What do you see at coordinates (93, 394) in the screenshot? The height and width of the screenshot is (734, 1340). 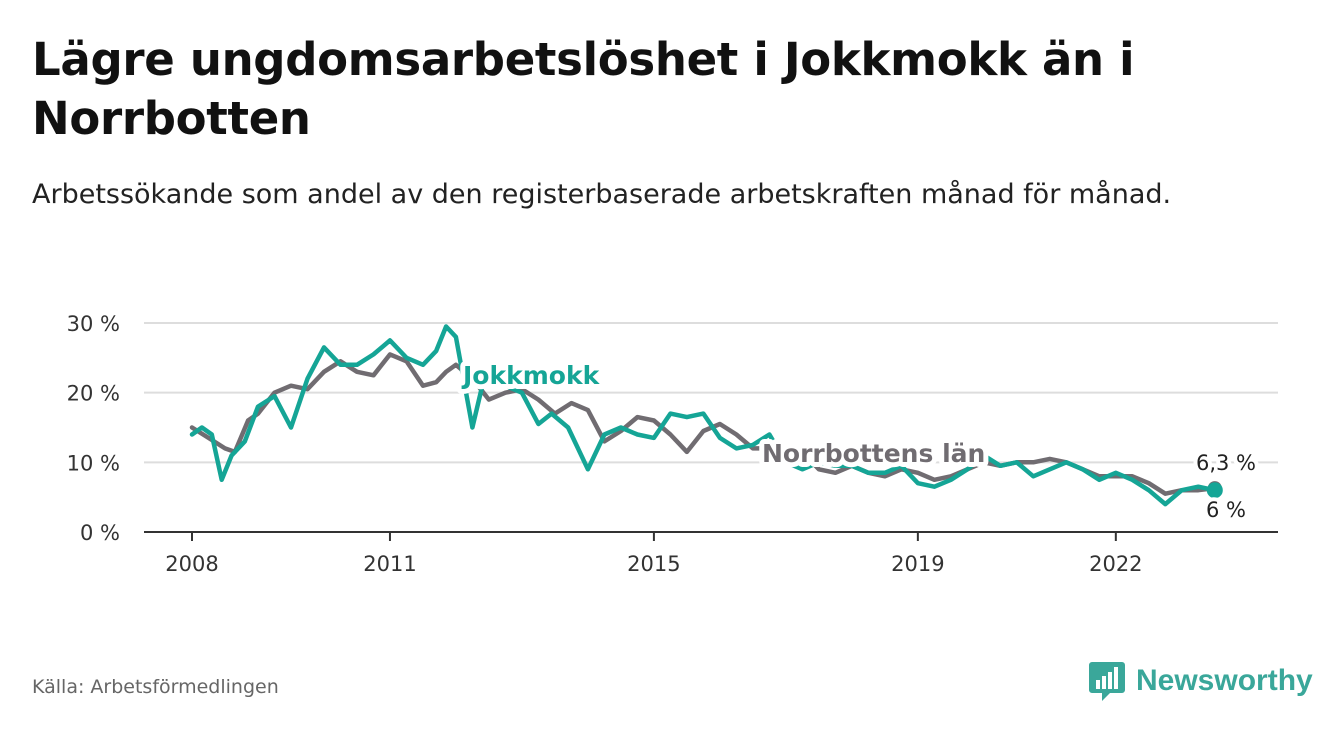 I see `y-tick-label: 20 %` at bounding box center [93, 394].